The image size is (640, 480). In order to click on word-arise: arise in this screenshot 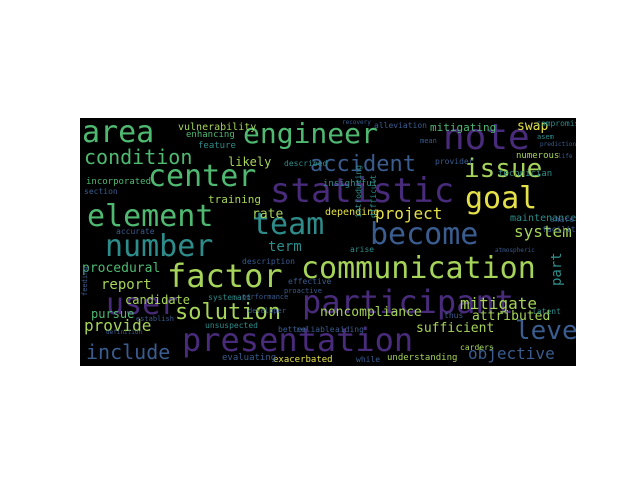, I will do `click(362, 249)`.